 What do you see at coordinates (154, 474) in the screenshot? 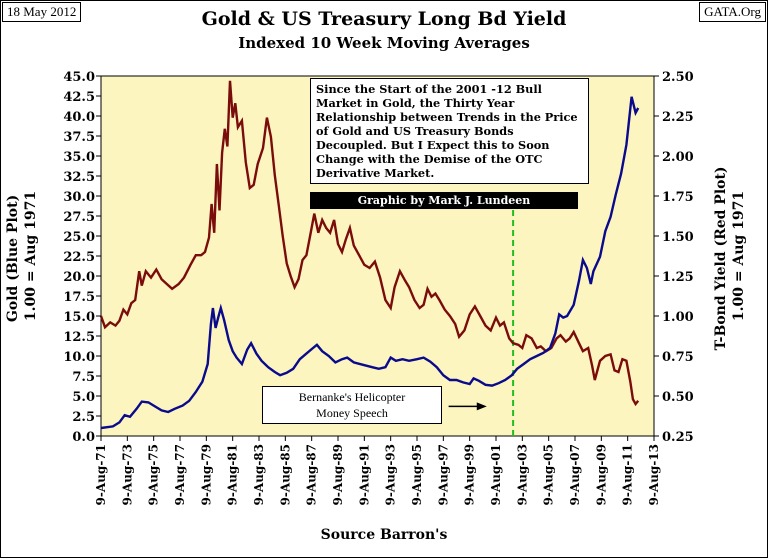
I see `x-tick-label: 9-Aug-75` at bounding box center [154, 474].